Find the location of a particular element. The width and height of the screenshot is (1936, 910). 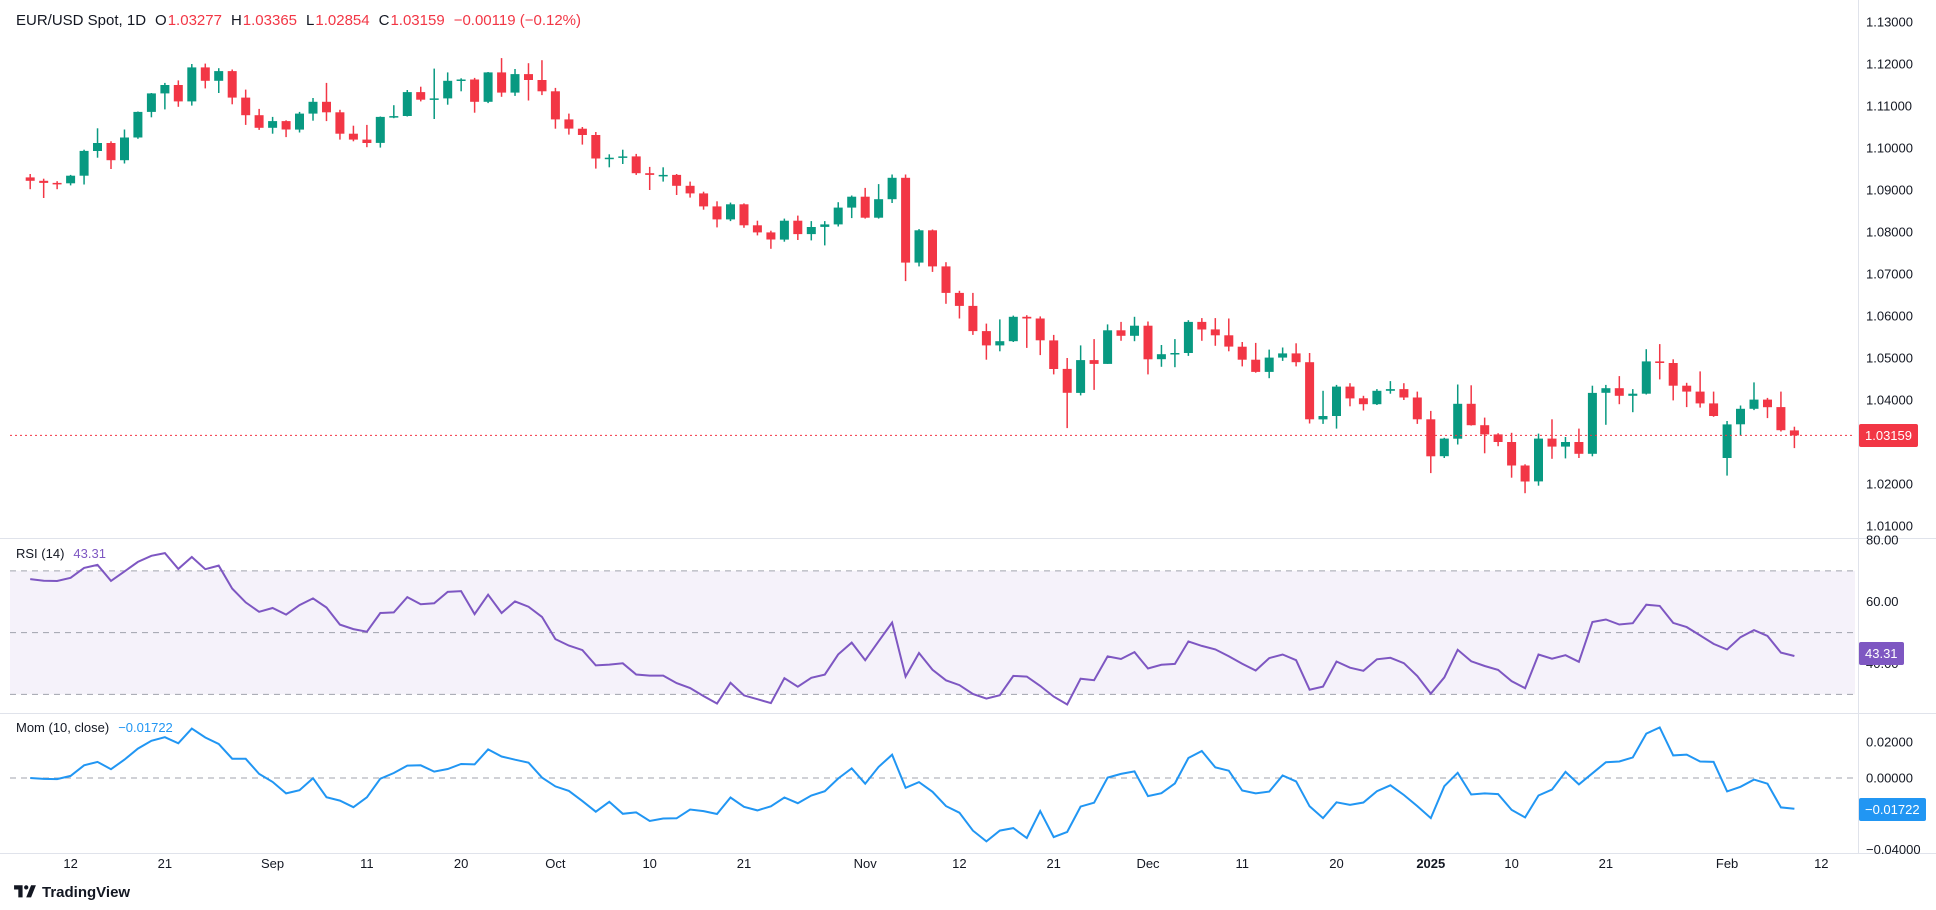

price-axis-label: 1.13000 is located at coordinates (1889, 22).